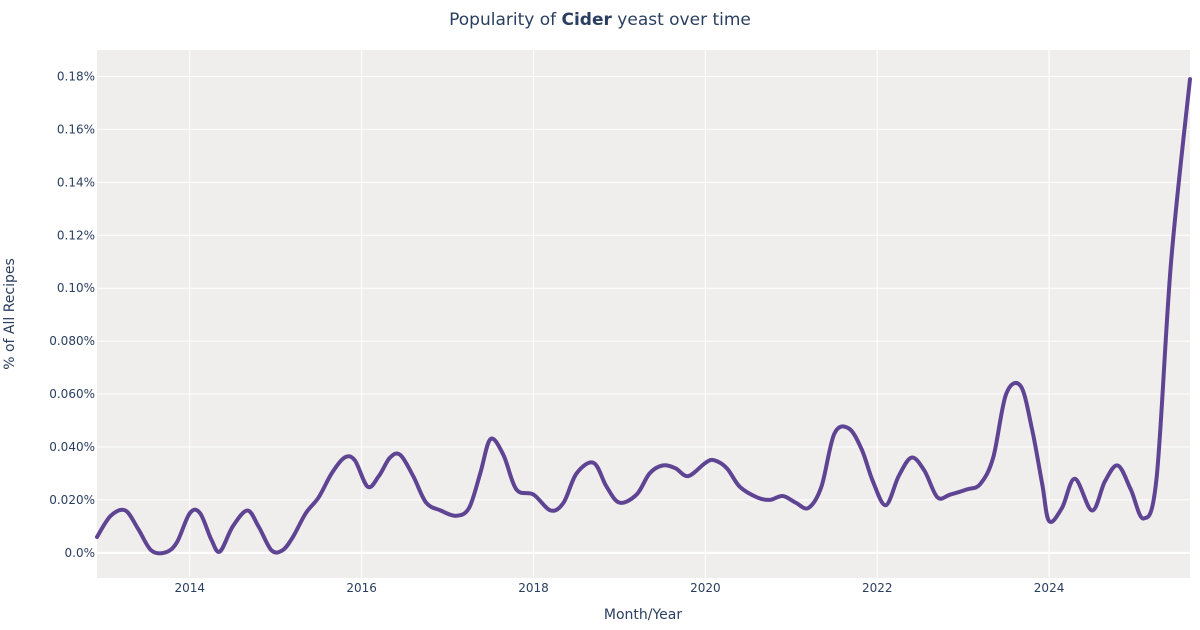 The image size is (1200, 630). I want to click on x-tick-label: 2020, so click(705, 588).